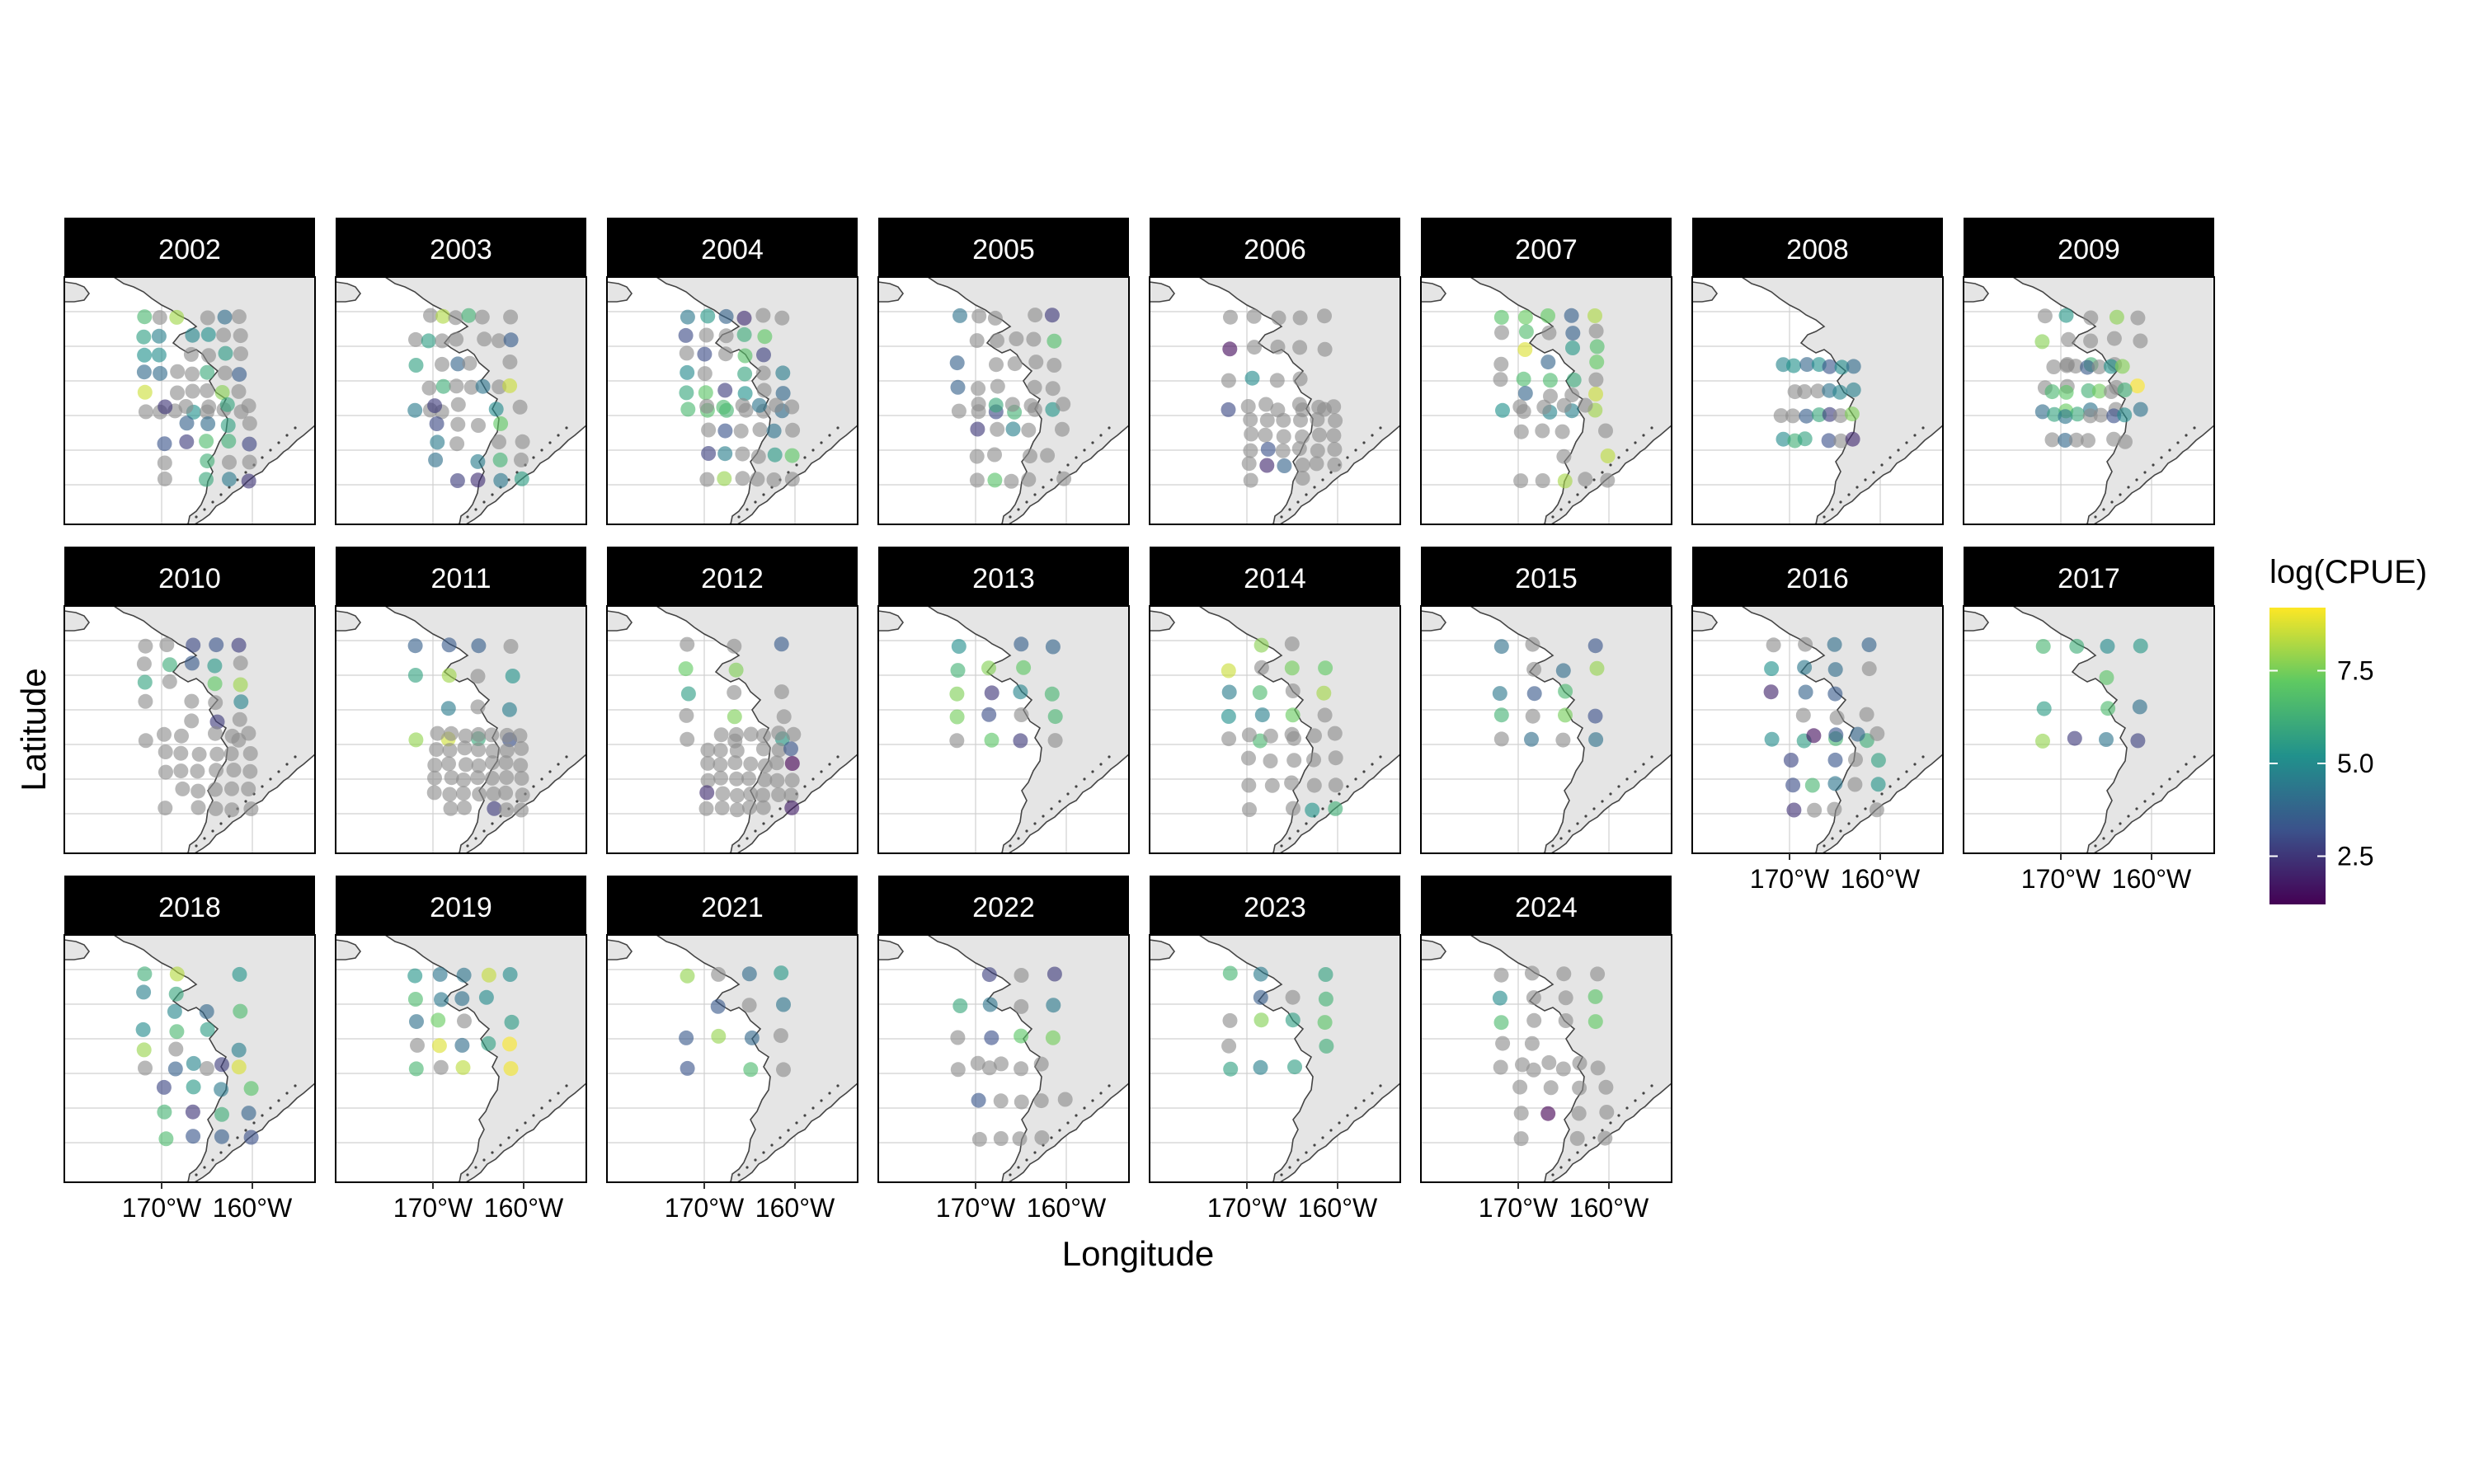 The width and height of the screenshot is (2474, 1484). I want to click on facet-panel: 2010, so click(189, 700).